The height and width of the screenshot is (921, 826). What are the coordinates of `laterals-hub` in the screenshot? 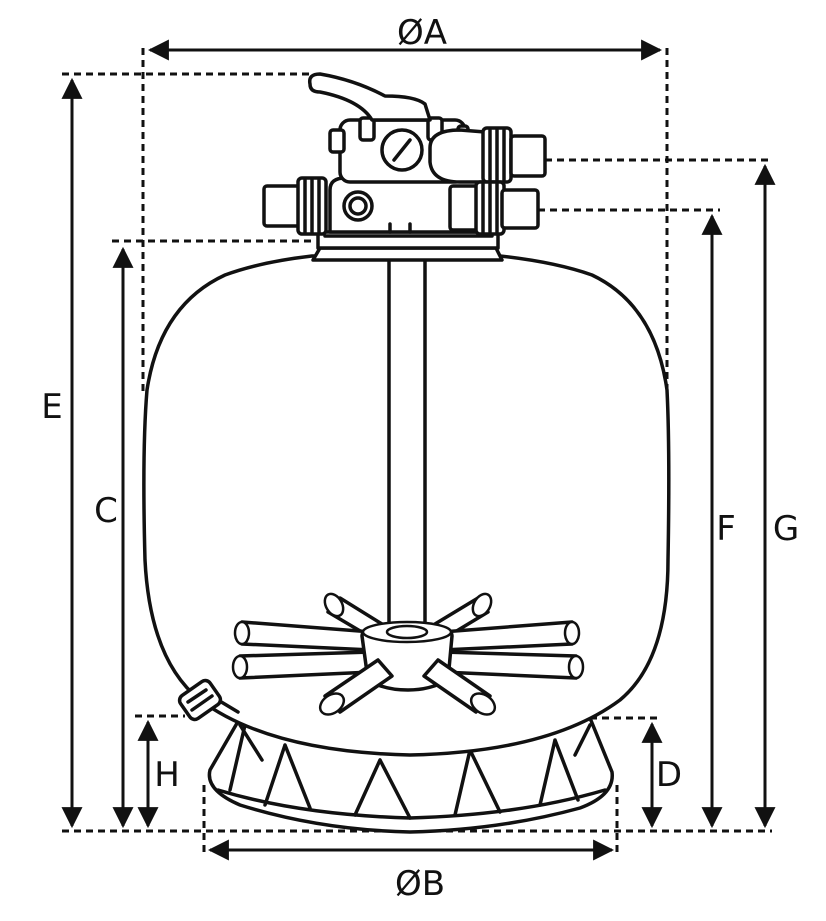 It's located at (408, 654).